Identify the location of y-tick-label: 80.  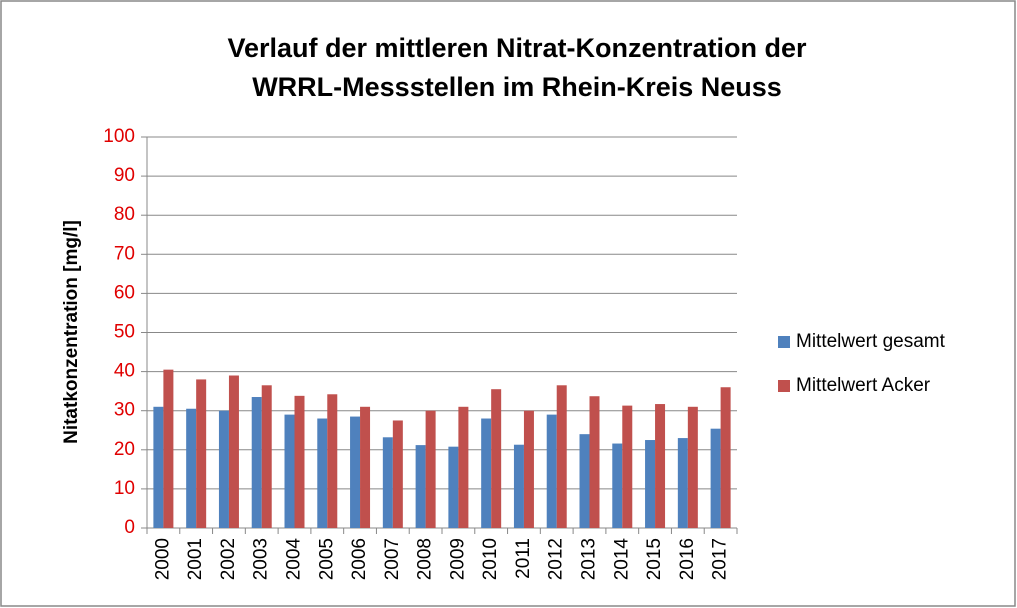
(124, 214).